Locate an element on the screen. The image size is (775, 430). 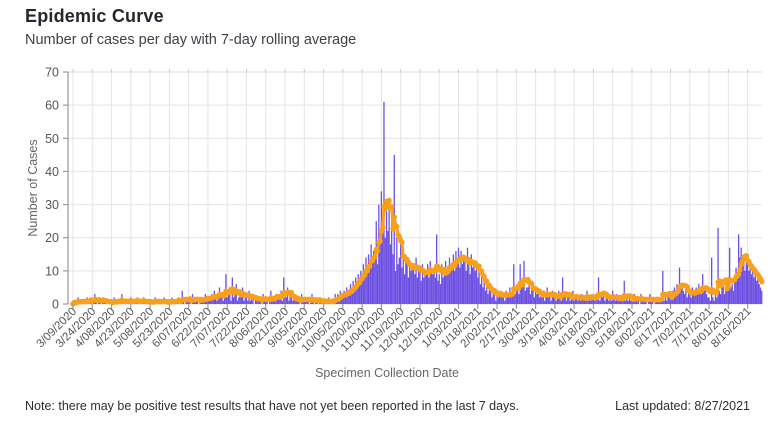
svg-text: Specimen Collection Date is located at coordinates (387, 373).